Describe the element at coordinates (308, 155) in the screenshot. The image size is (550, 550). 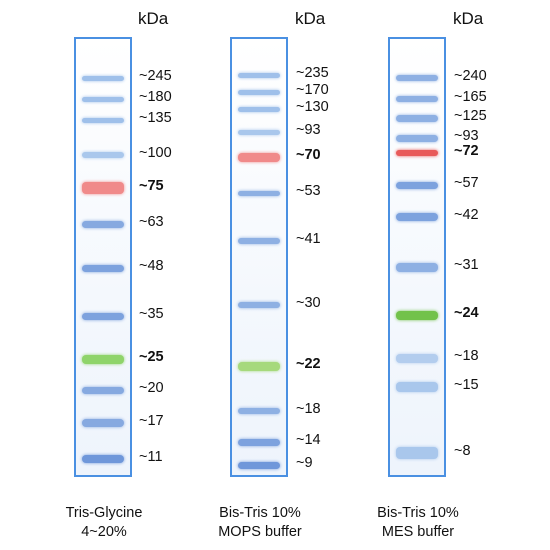
I see `marker-label: ~70` at that location.